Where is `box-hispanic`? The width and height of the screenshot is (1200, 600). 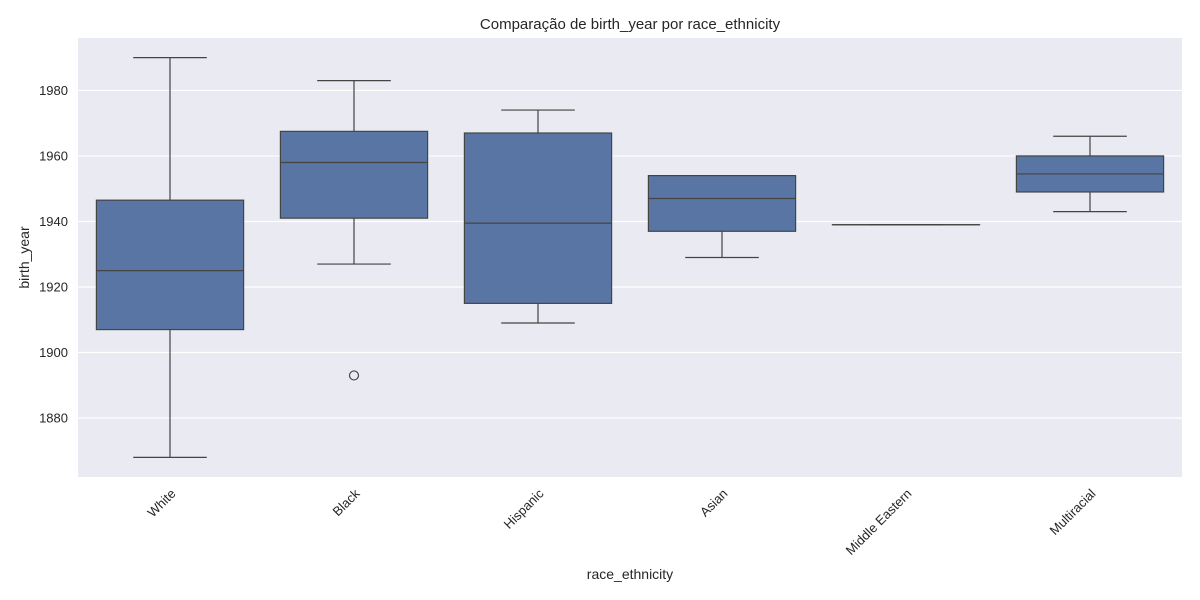
box-hispanic is located at coordinates (538, 216).